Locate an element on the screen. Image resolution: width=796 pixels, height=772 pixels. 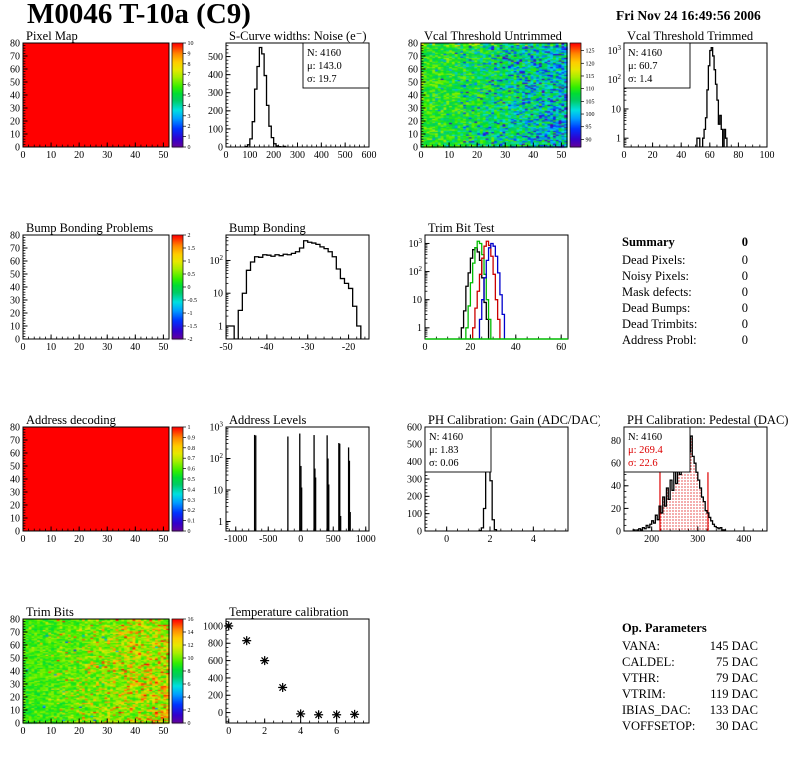
svg-text: σ: 22.6 is located at coordinates (643, 463).